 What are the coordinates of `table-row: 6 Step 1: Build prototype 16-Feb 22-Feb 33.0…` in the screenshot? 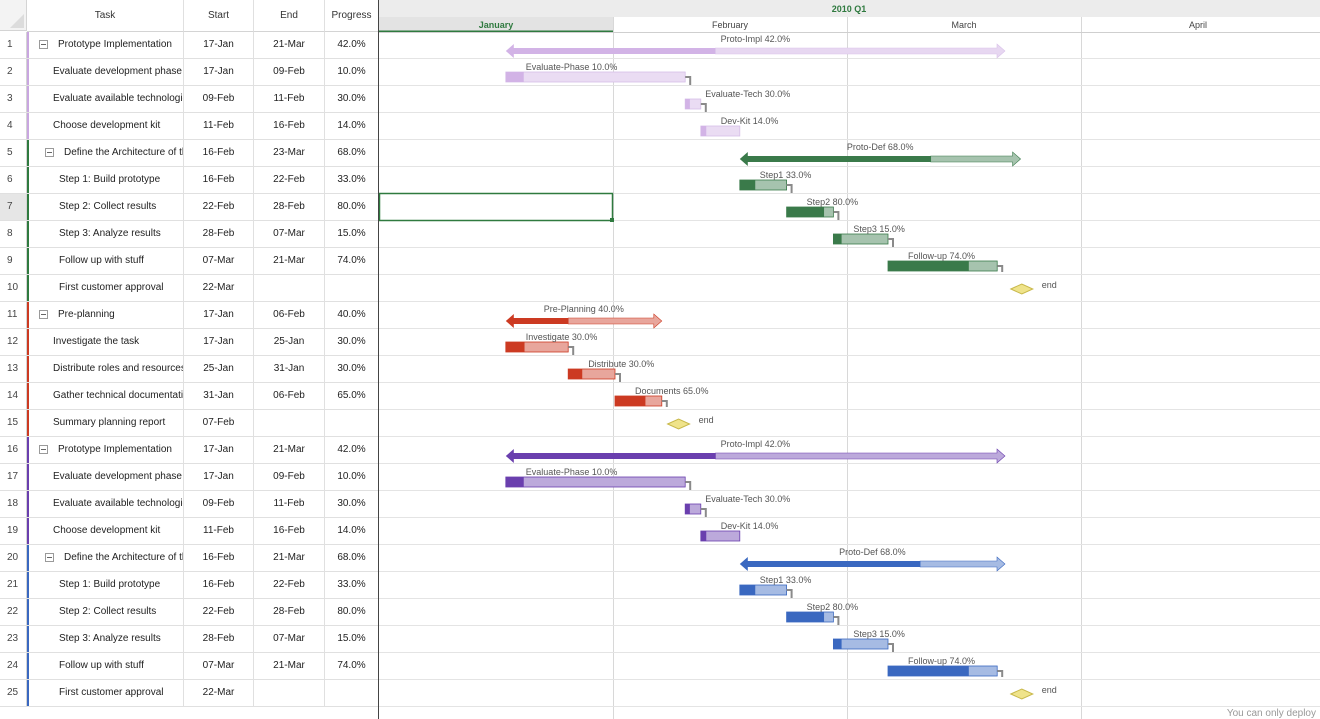 It's located at (189, 180).